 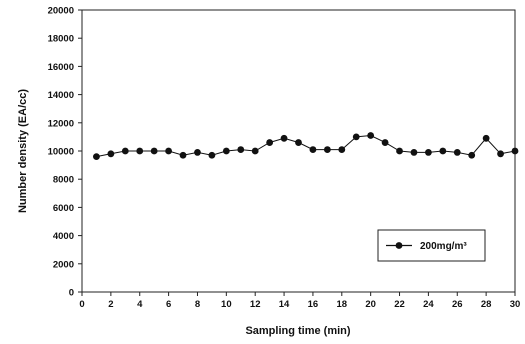 I want to click on x-tick-label: 14, so click(x=284, y=304).